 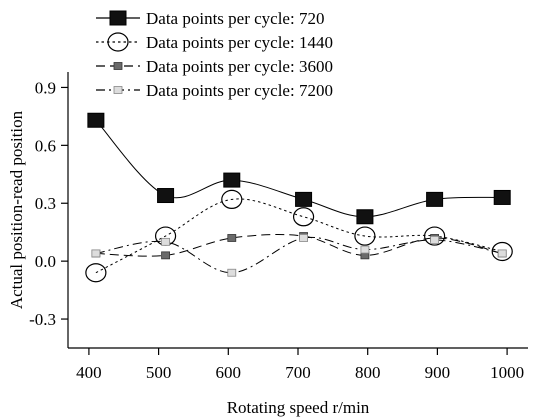 What do you see at coordinates (438, 372) in the screenshot?
I see `x-tick-label: 900` at bounding box center [438, 372].